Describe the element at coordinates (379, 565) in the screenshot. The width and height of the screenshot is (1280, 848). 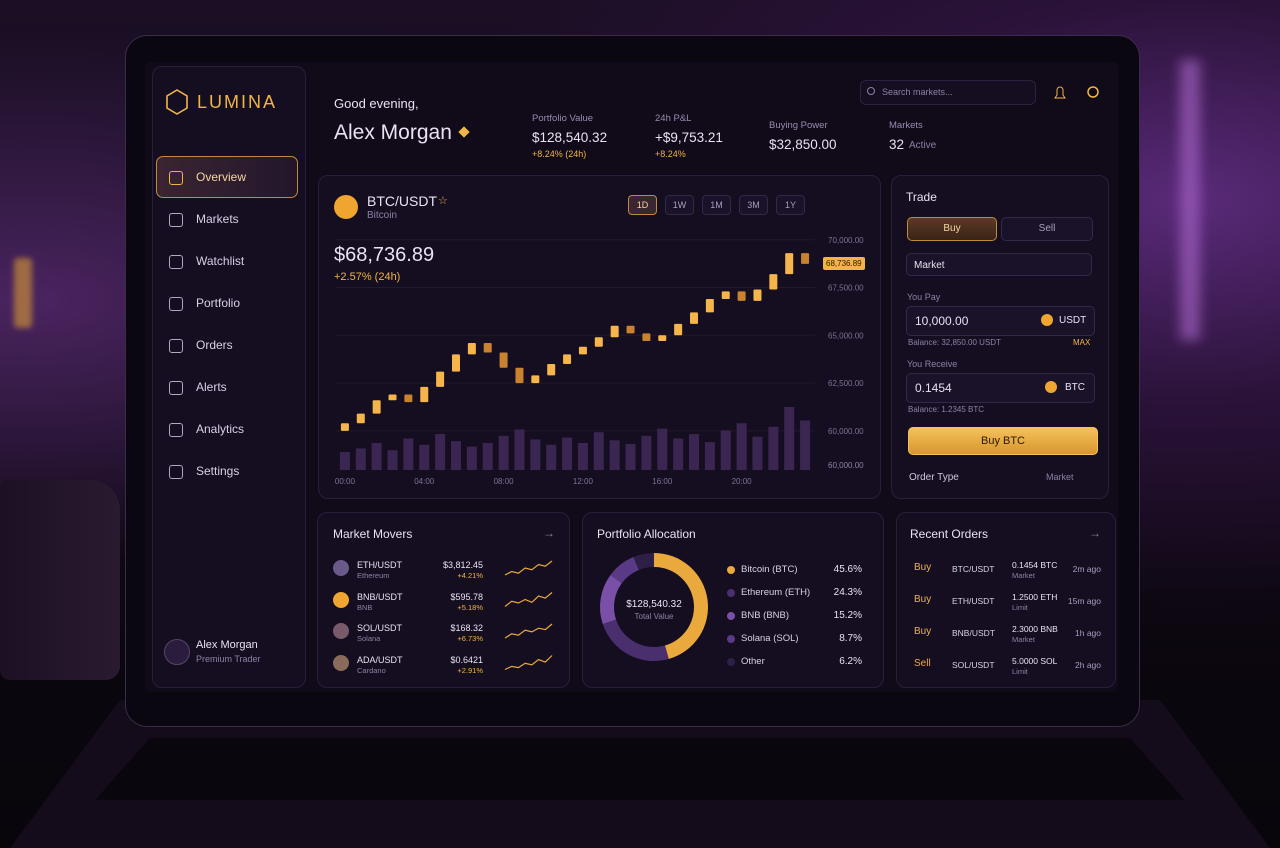
I see `mover-pair: ETH/USDT` at that location.